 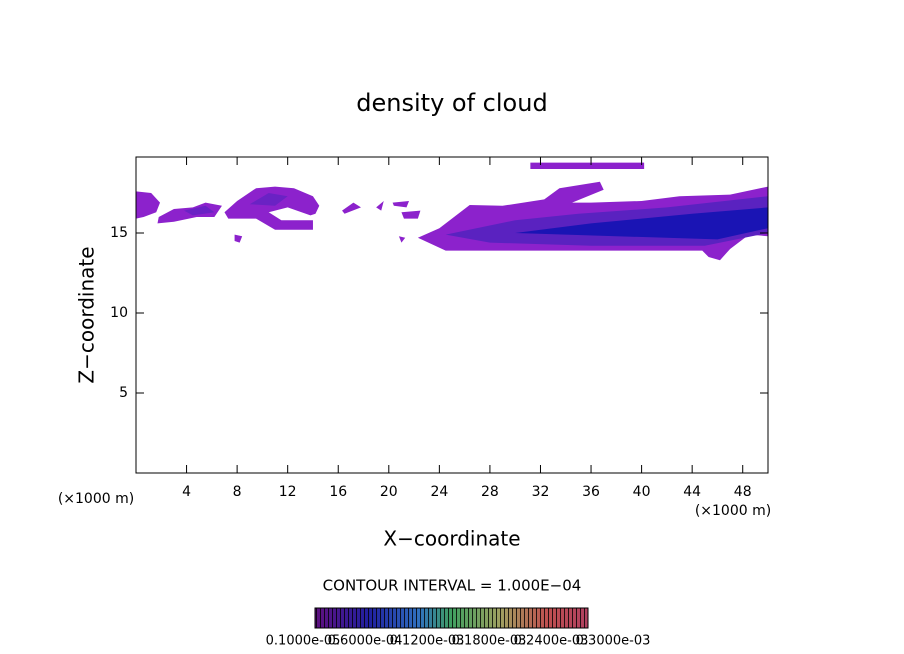 What do you see at coordinates (365, 641) in the screenshot?
I see `colorbar-label: 0.6000e-04` at bounding box center [365, 641].